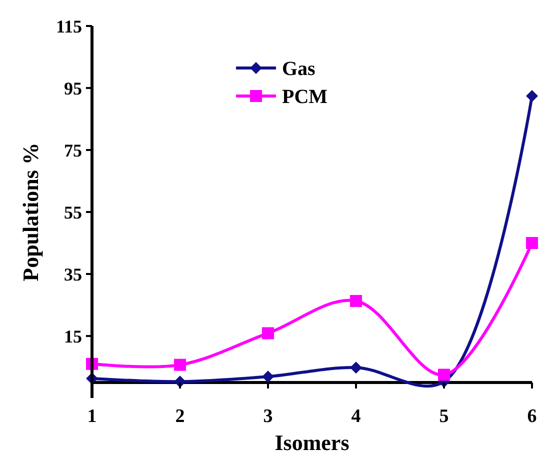  What do you see at coordinates (299, 69) in the screenshot?
I see `legend-label: Gas` at bounding box center [299, 69].